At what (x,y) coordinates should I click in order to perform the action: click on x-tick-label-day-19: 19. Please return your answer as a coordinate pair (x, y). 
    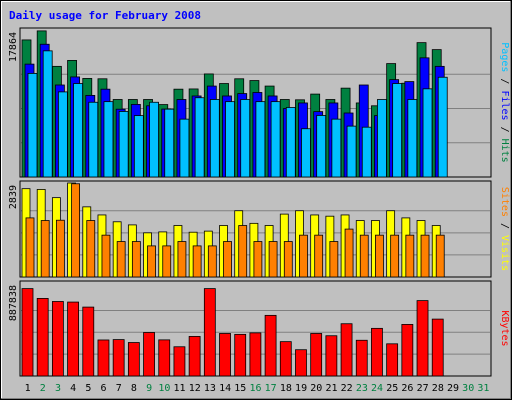
    Looking at the image, I should click on (301, 388).